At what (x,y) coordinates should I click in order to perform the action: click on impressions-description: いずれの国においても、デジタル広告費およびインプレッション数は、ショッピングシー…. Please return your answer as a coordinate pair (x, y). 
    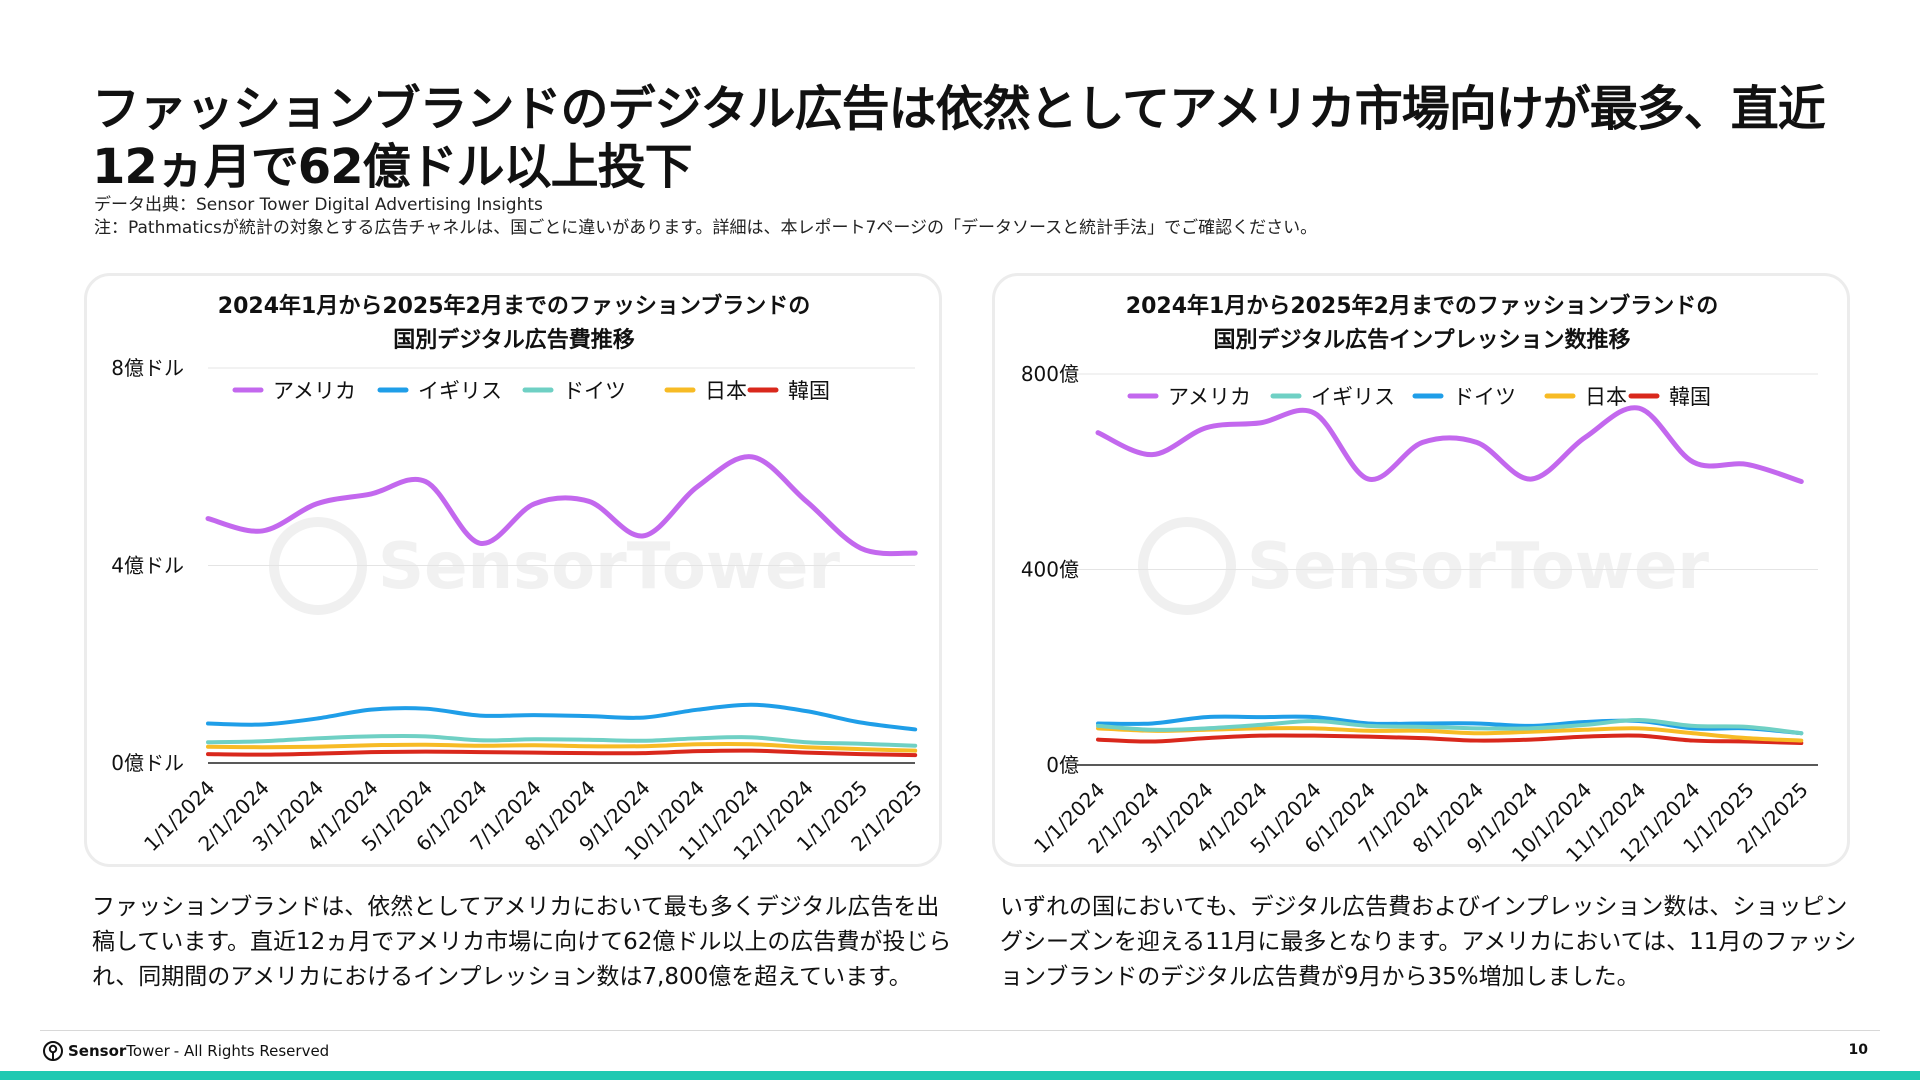
    Looking at the image, I should click on (1428, 942).